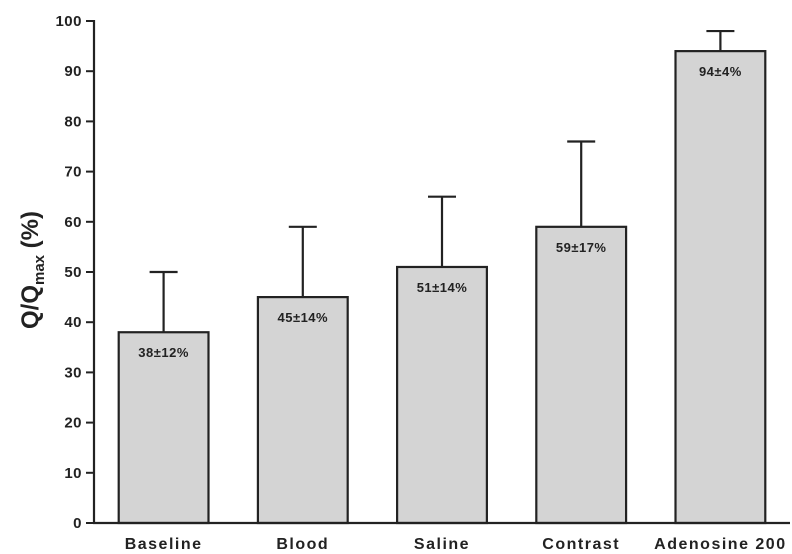 The image size is (792, 554). I want to click on y-tick-label: 90, so click(73, 71).